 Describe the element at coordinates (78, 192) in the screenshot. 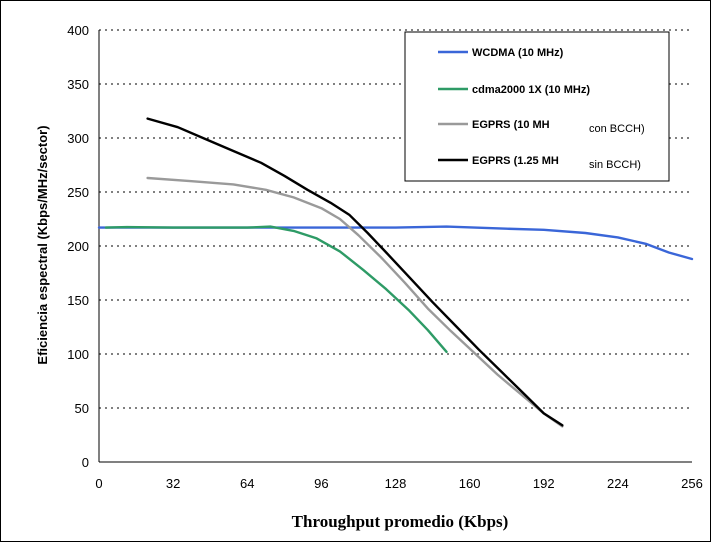

I see `y-tick-label-250: 250` at that location.